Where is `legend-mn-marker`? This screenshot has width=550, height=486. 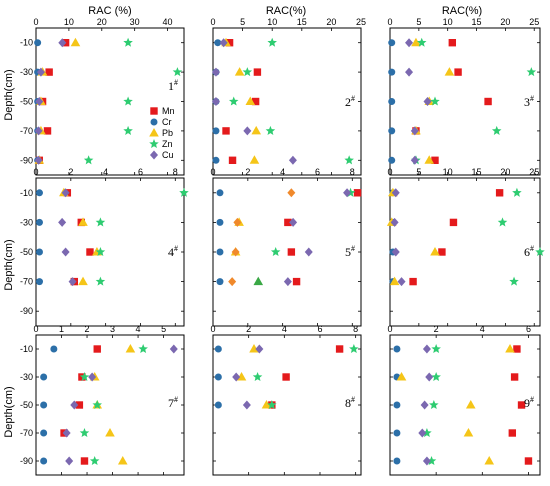
legend-mn-marker is located at coordinates (154, 111).